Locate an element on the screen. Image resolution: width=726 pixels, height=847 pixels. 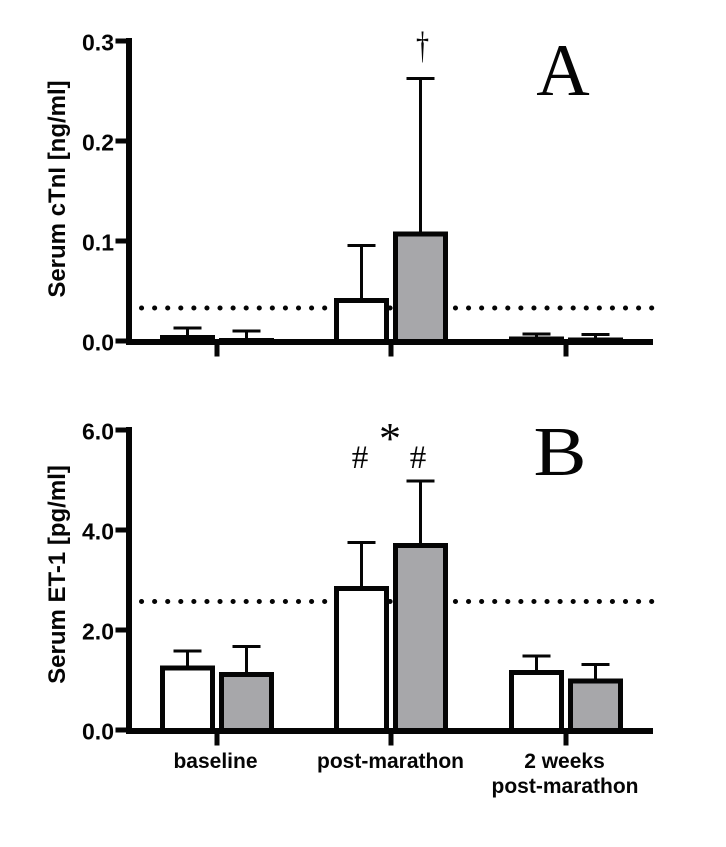
svg-text: 2.0 is located at coordinates (98, 632).